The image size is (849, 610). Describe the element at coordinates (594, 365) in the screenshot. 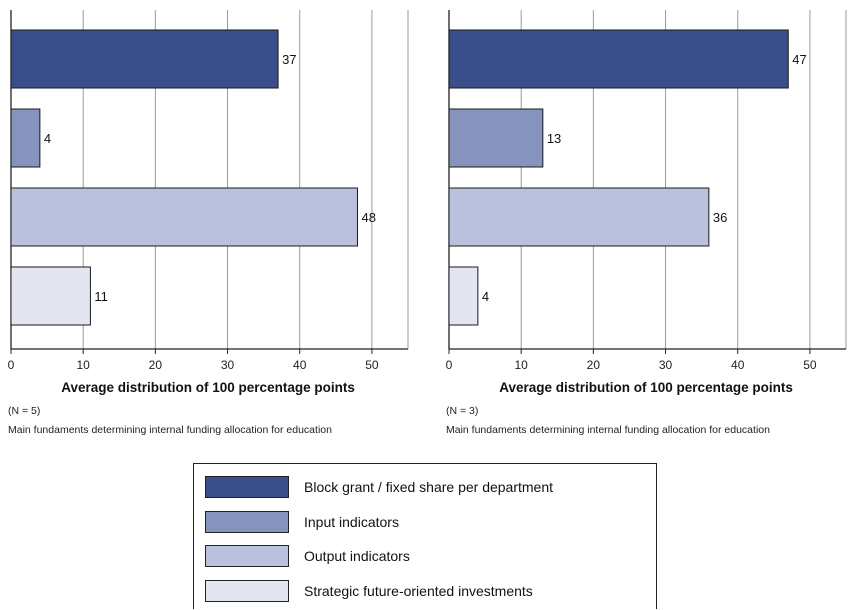

I see `right-x-tick-label-20: 20` at that location.